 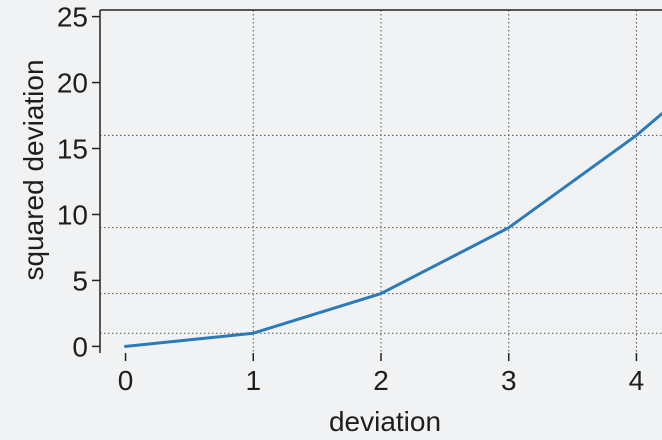 What do you see at coordinates (80, 280) in the screenshot?
I see `y-tick-label: 5` at bounding box center [80, 280].